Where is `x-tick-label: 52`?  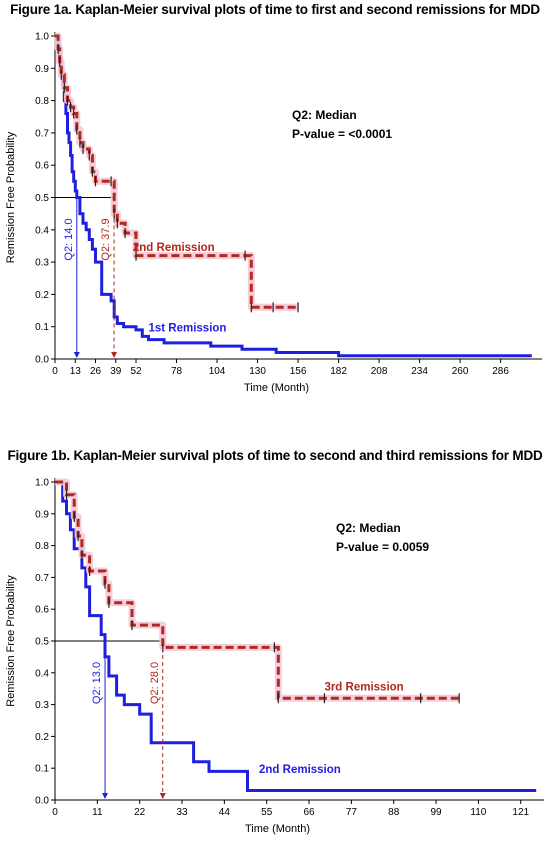 x-tick-label: 52 is located at coordinates (136, 371).